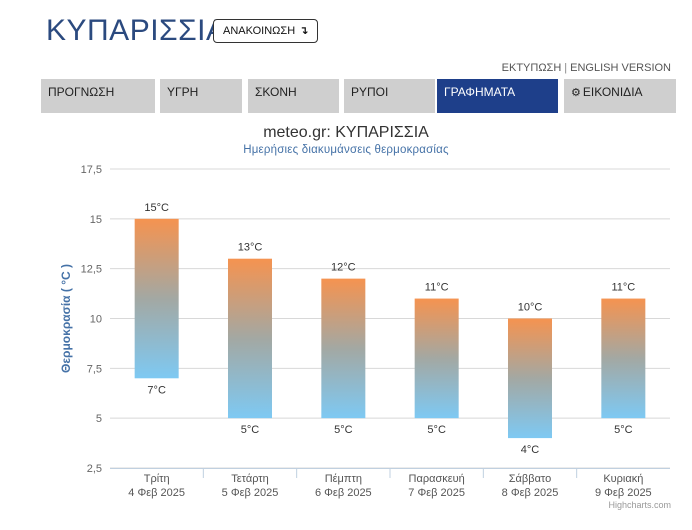 This screenshot has width=692, height=530. What do you see at coordinates (623, 479) in the screenshot?
I see `x-tick-day: Κυριακή` at bounding box center [623, 479].